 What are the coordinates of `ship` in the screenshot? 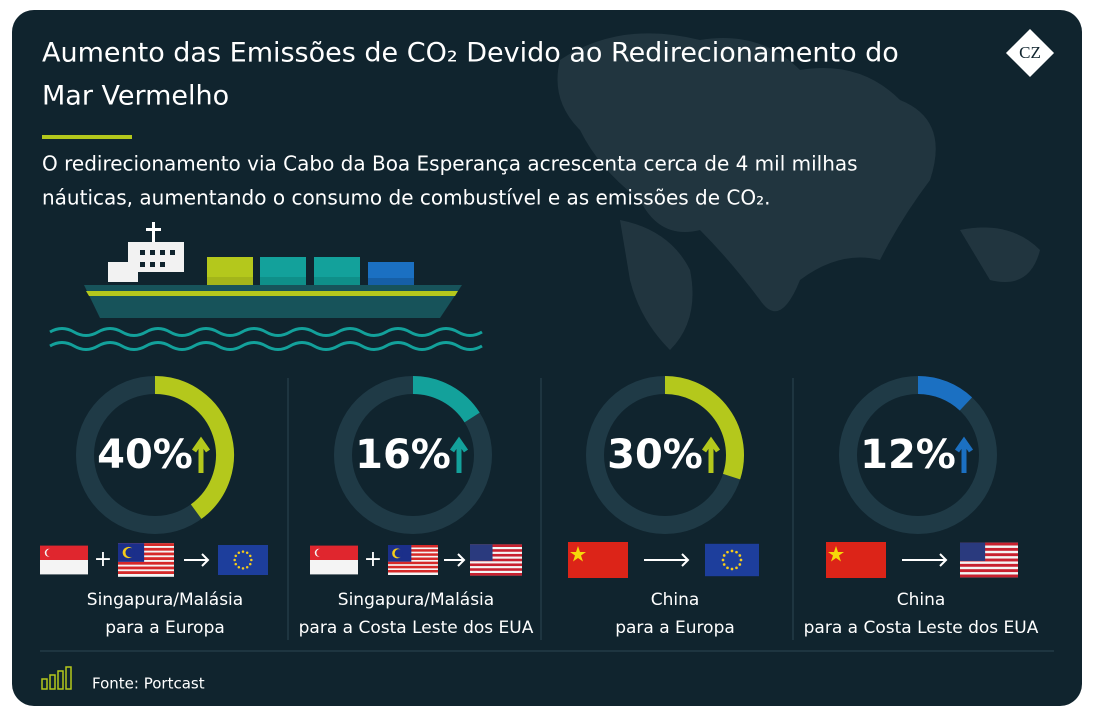 It's located at (273, 270).